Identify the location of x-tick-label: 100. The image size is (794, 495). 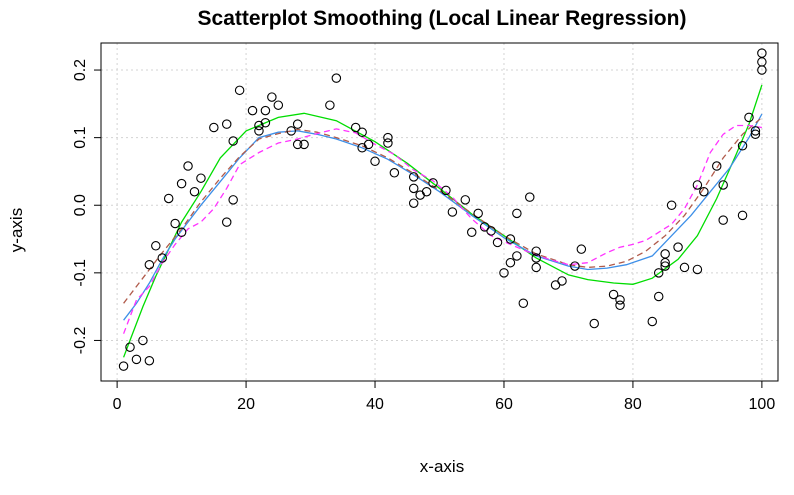
(762, 404).